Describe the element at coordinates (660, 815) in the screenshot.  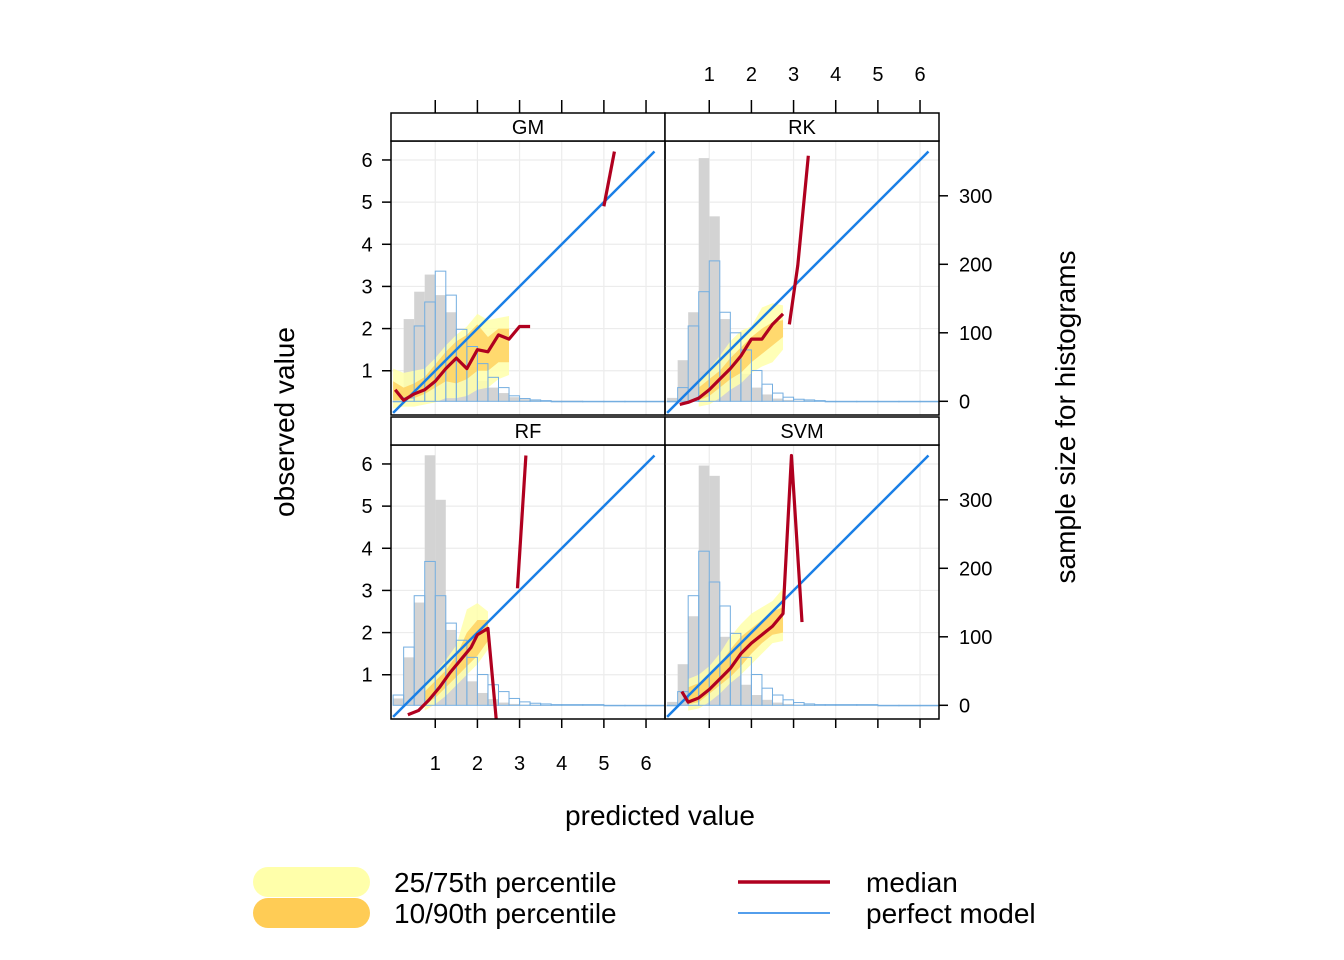
I see `x-axis-label: predicted value` at that location.